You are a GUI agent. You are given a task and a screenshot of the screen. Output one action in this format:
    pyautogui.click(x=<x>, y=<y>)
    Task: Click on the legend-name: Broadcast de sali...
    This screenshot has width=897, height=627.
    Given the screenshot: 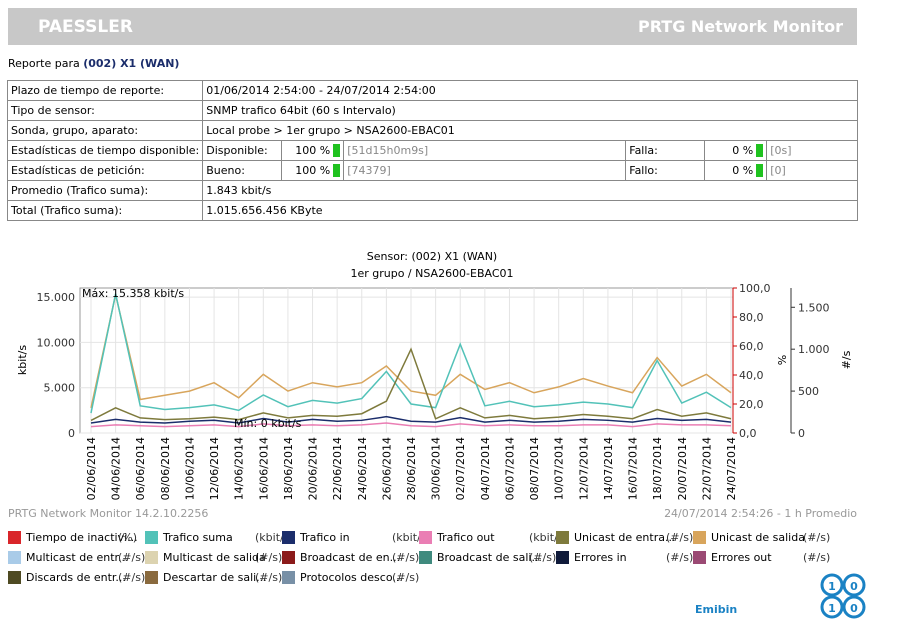 What is the action you would take?
    pyautogui.click(x=489, y=557)
    